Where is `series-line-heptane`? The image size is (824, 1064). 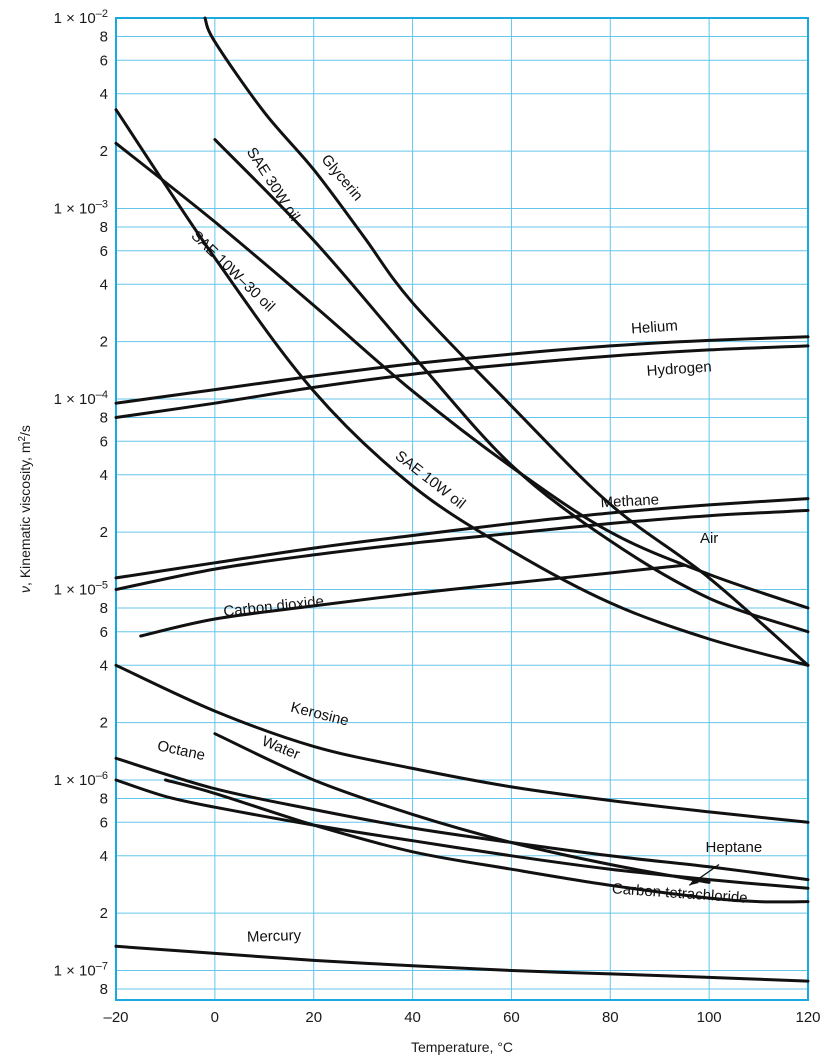 series-line-heptane is located at coordinates (462, 834).